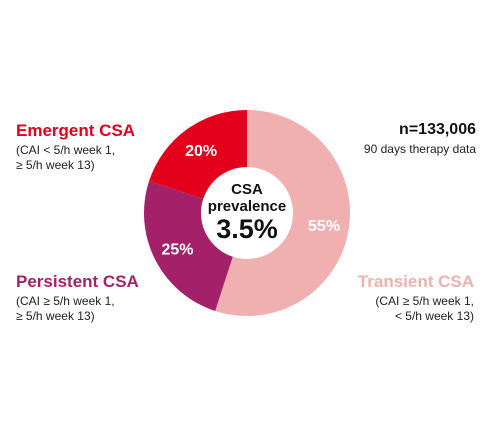  I want to click on emergent-csa-desc-2: ≥ 5/h week 13), so click(55, 165).